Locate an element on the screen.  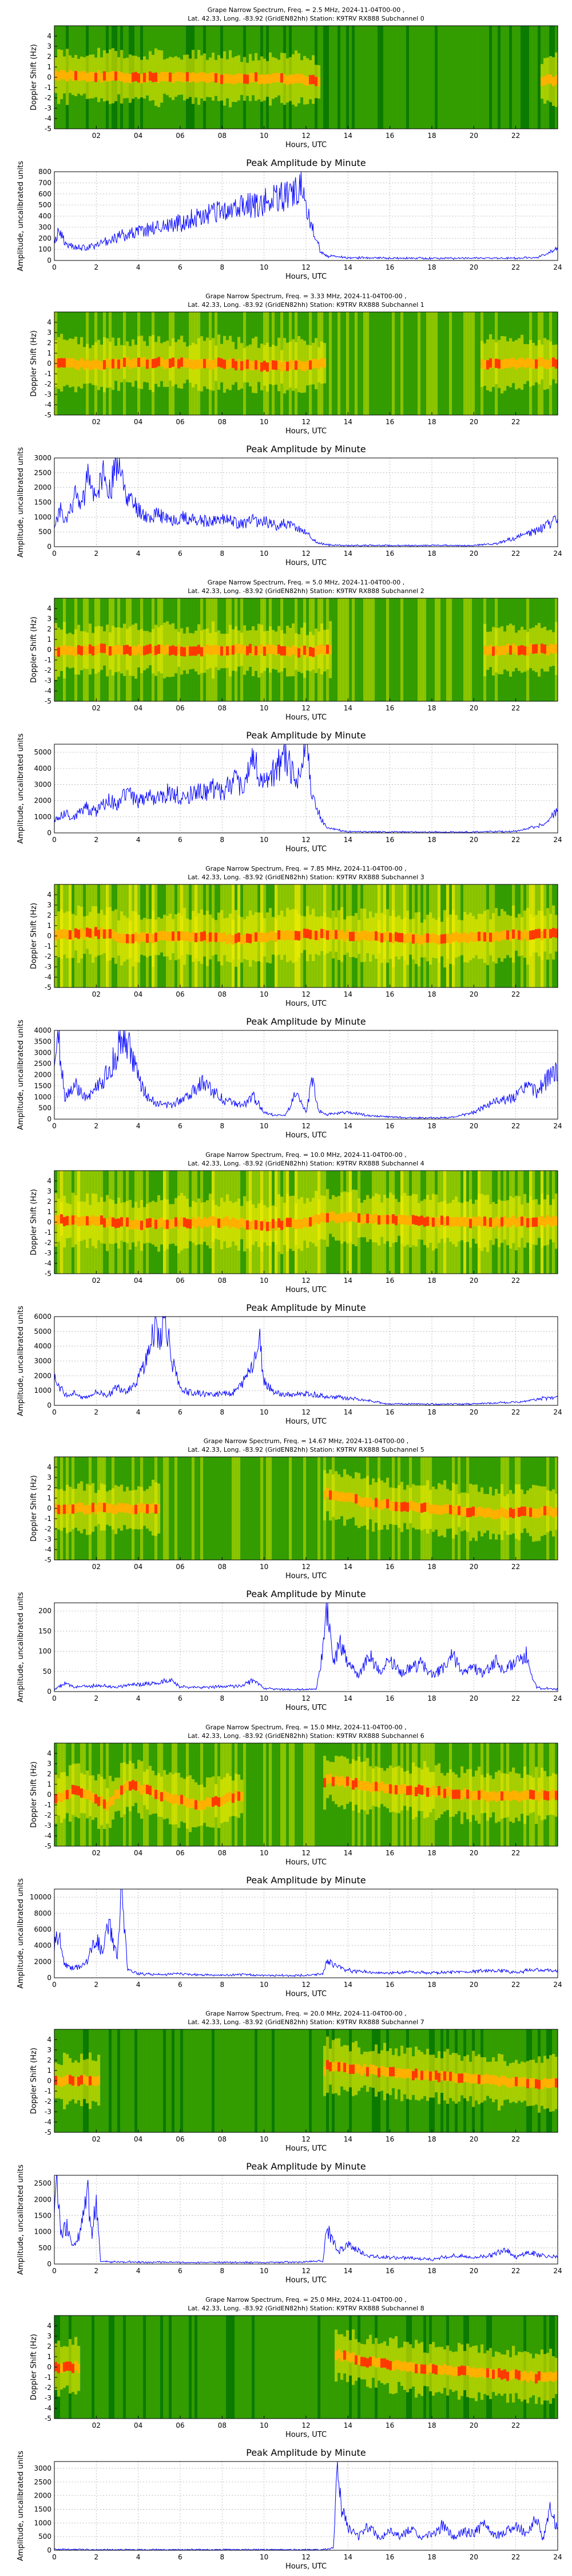
amplitude-x-tick-label: 16 is located at coordinates (390, 1985).